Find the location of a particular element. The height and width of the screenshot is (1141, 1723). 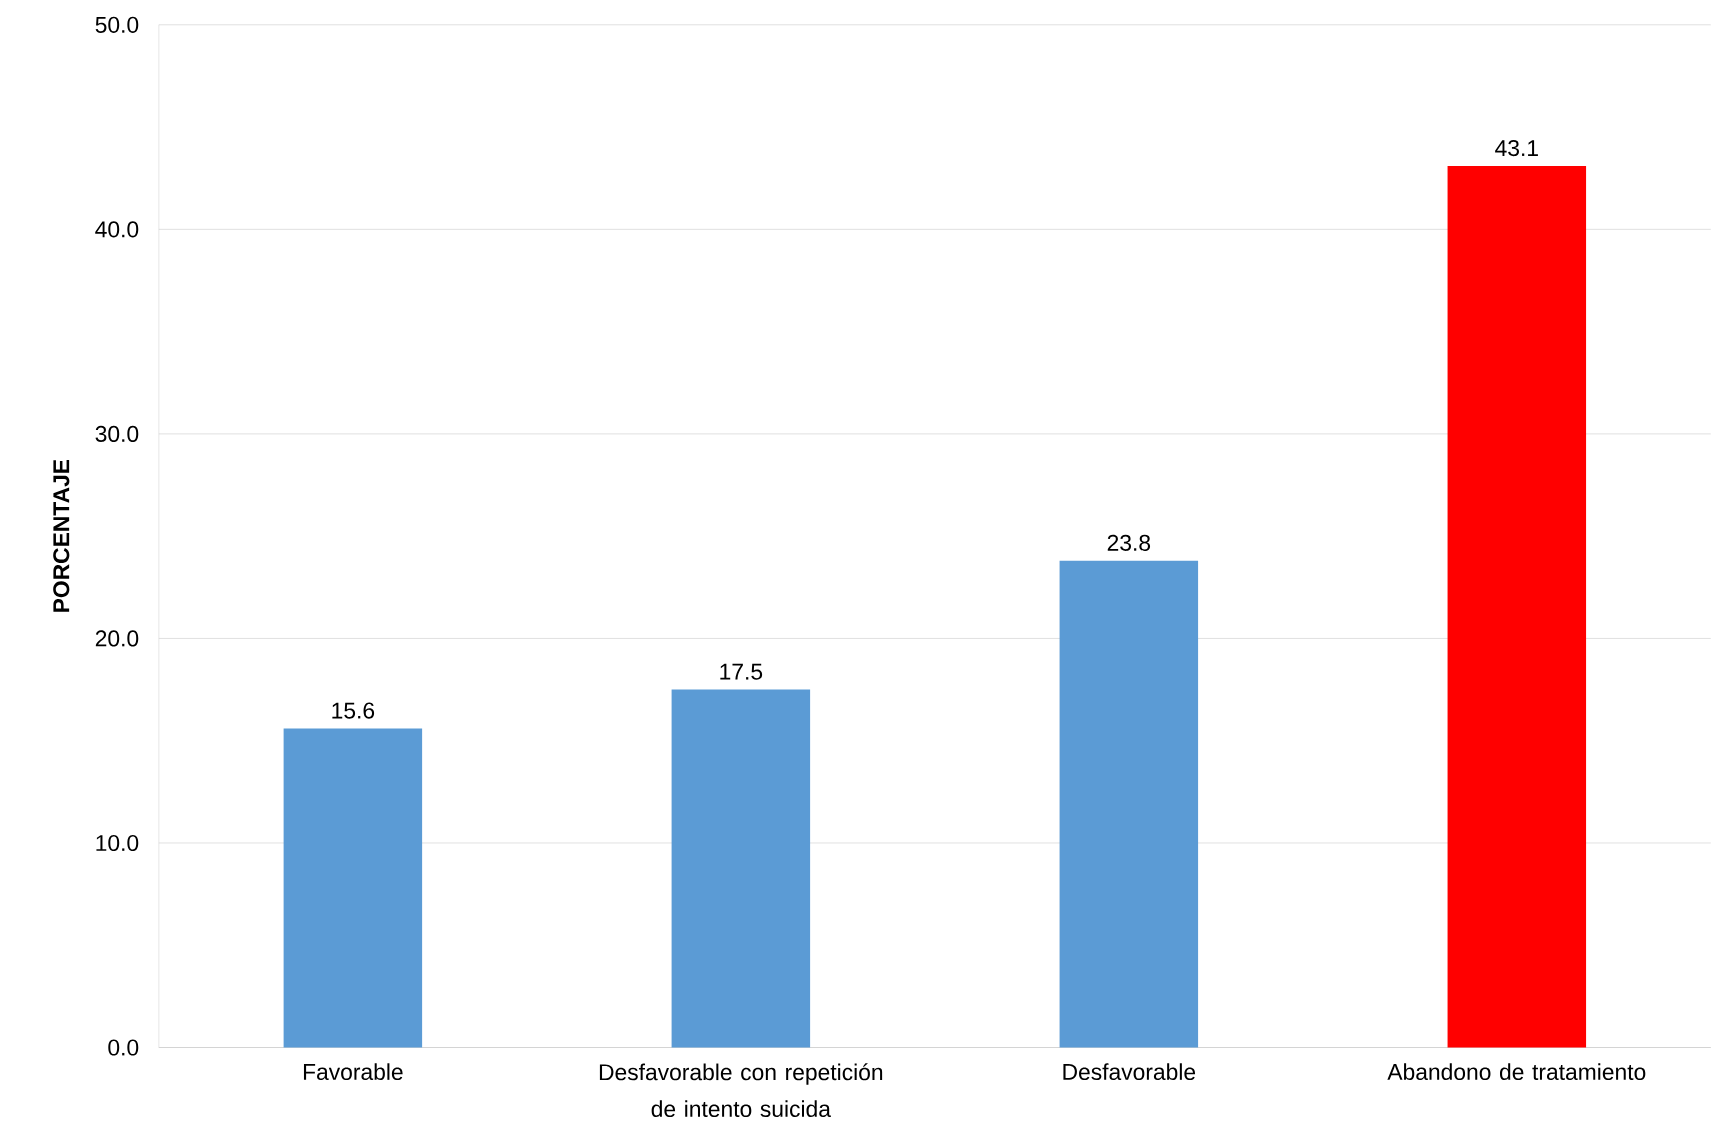

data-label: 17.5 is located at coordinates (741, 671).